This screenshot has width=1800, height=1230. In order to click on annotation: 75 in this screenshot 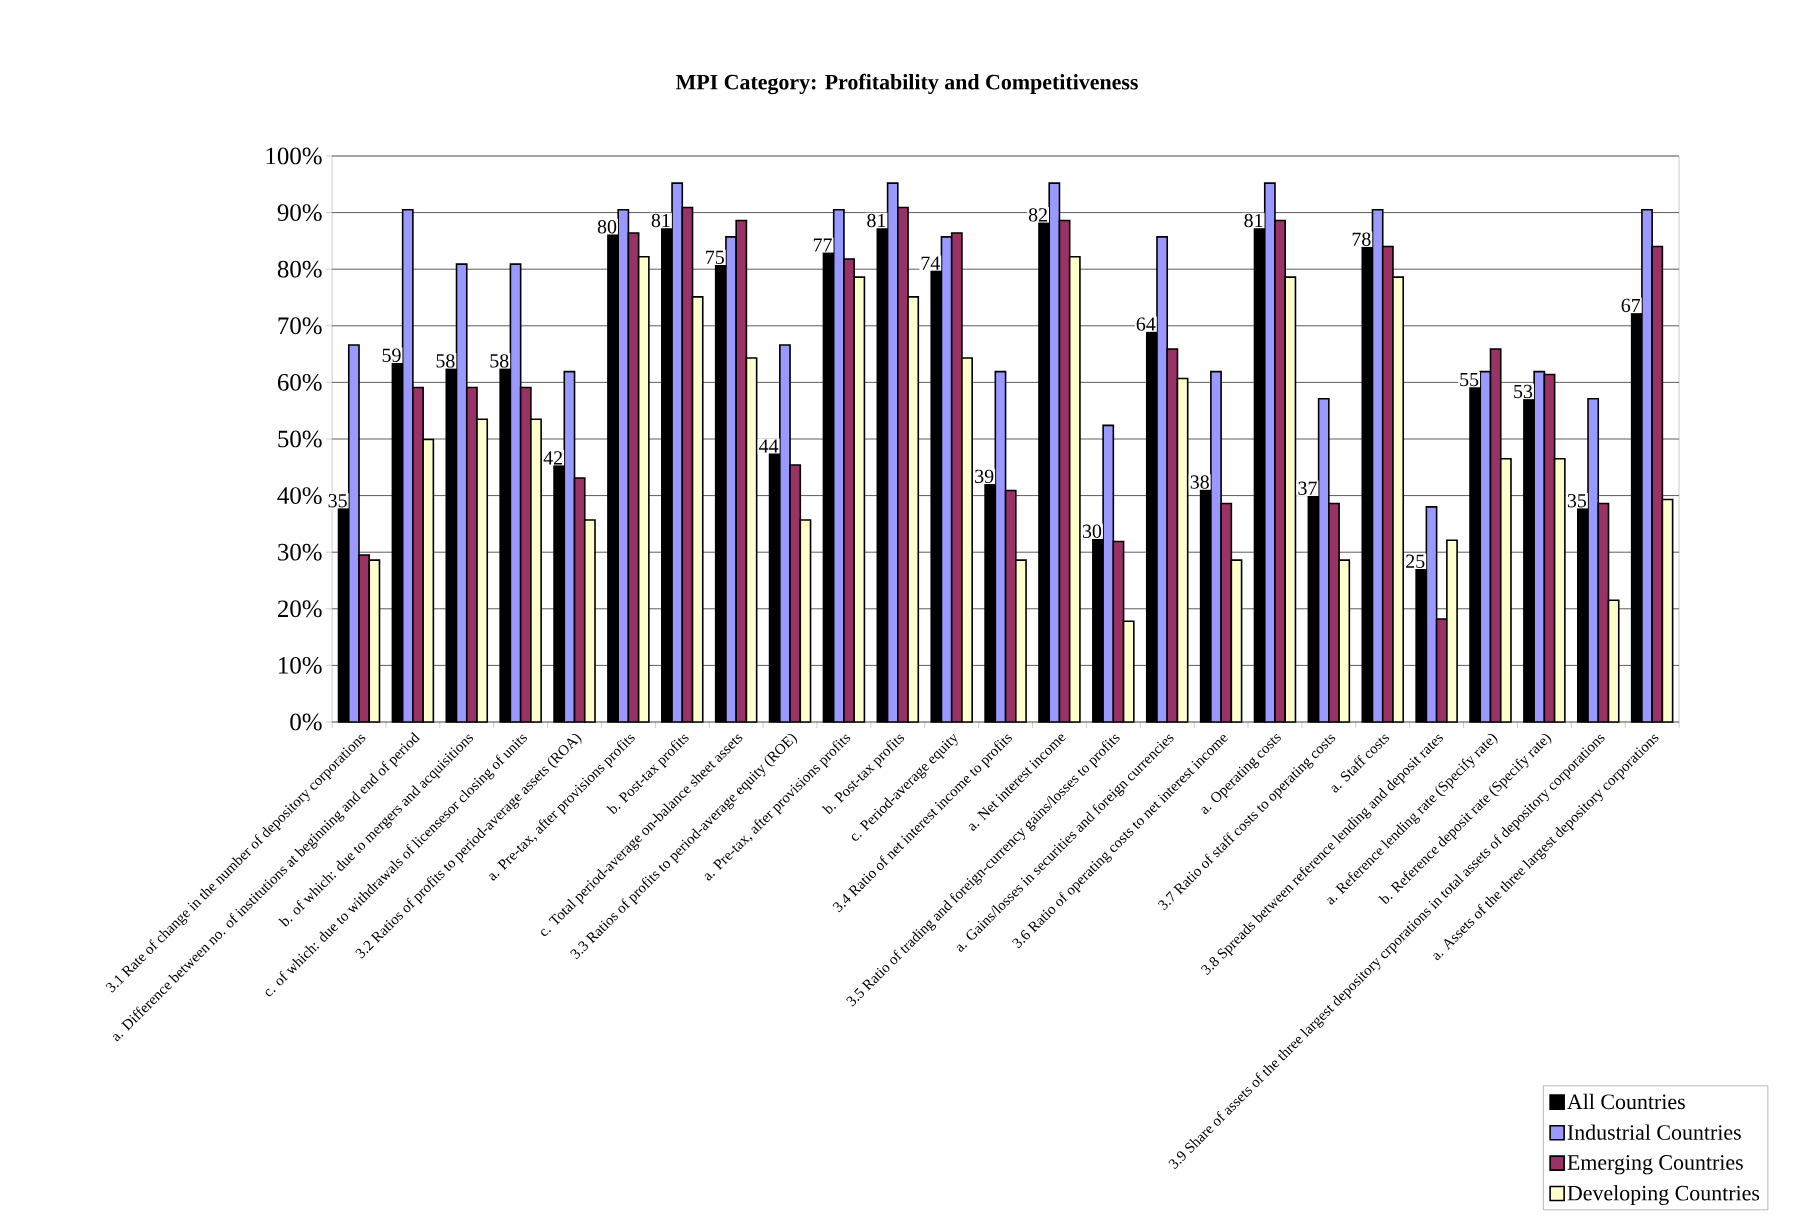, I will do `click(715, 257)`.